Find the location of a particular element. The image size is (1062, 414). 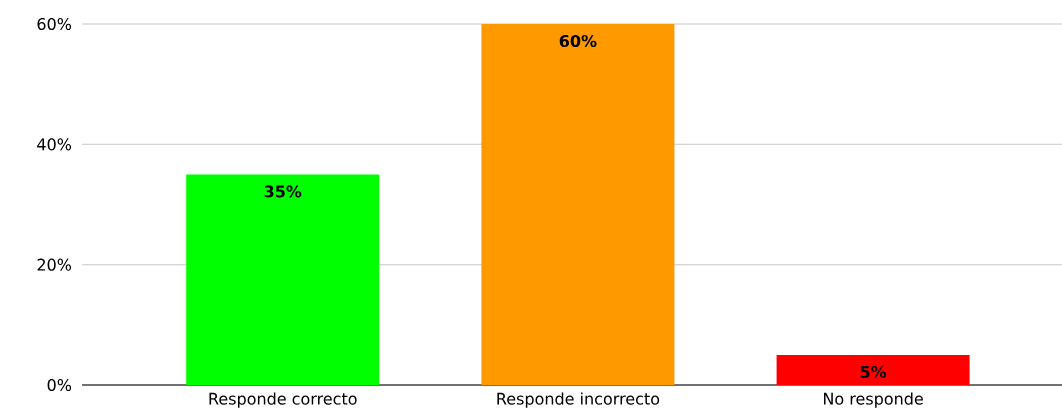

x-tick-label: Responde correcto is located at coordinates (283, 400).